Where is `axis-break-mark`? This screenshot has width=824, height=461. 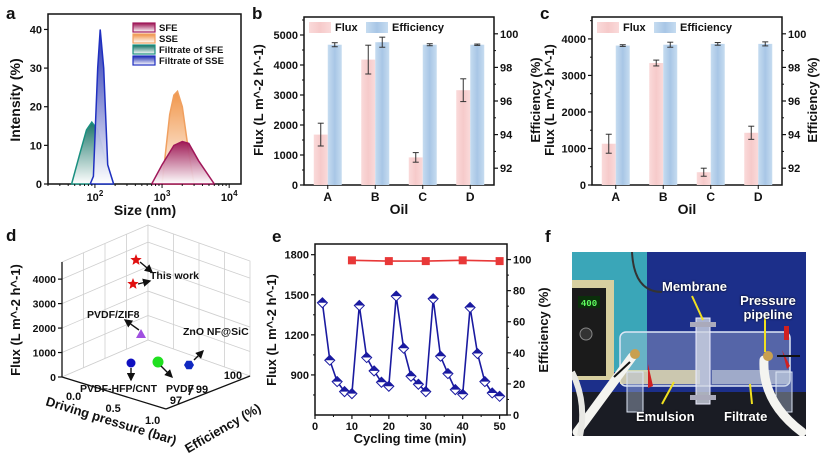 axis-break-mark is located at coordinates (191, 390).